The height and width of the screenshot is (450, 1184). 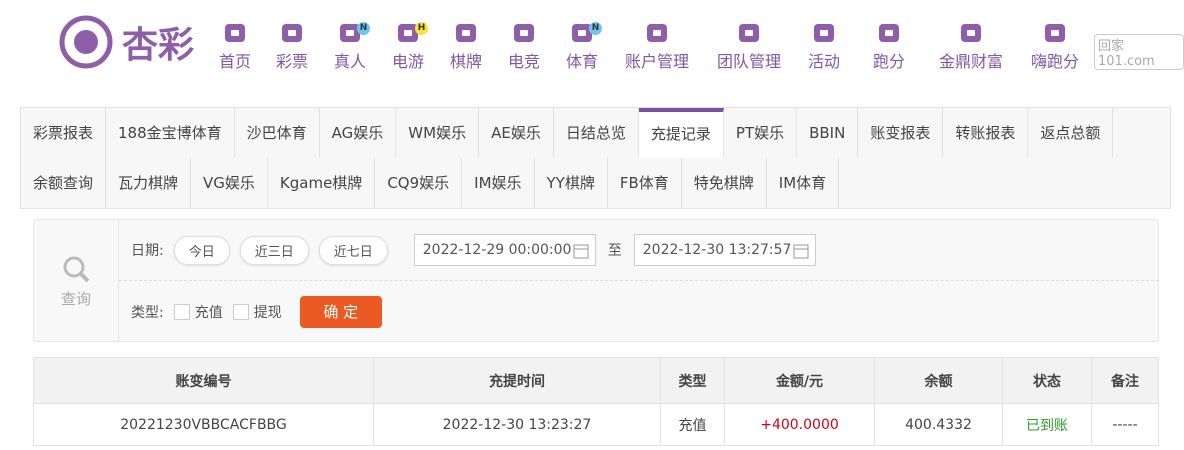 What do you see at coordinates (692, 424) in the screenshot?
I see `table-cell: 充值` at bounding box center [692, 424].